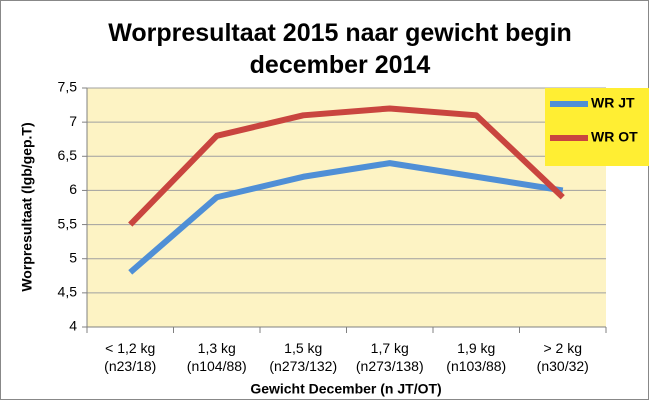 This screenshot has width=649, height=400. I want to click on x-tick-label: 1,7 kg (n273/138), so click(390, 357).